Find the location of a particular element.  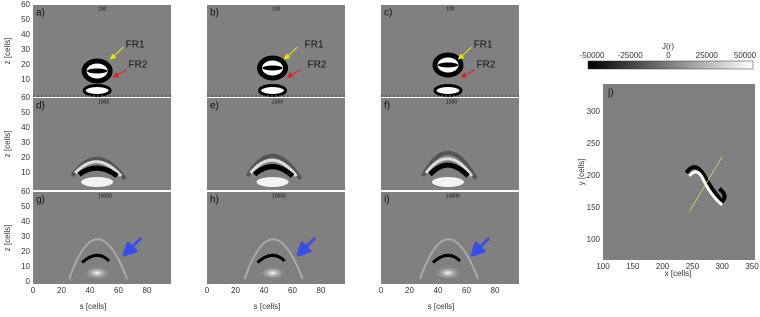

panel-label: e) is located at coordinates (214, 106).